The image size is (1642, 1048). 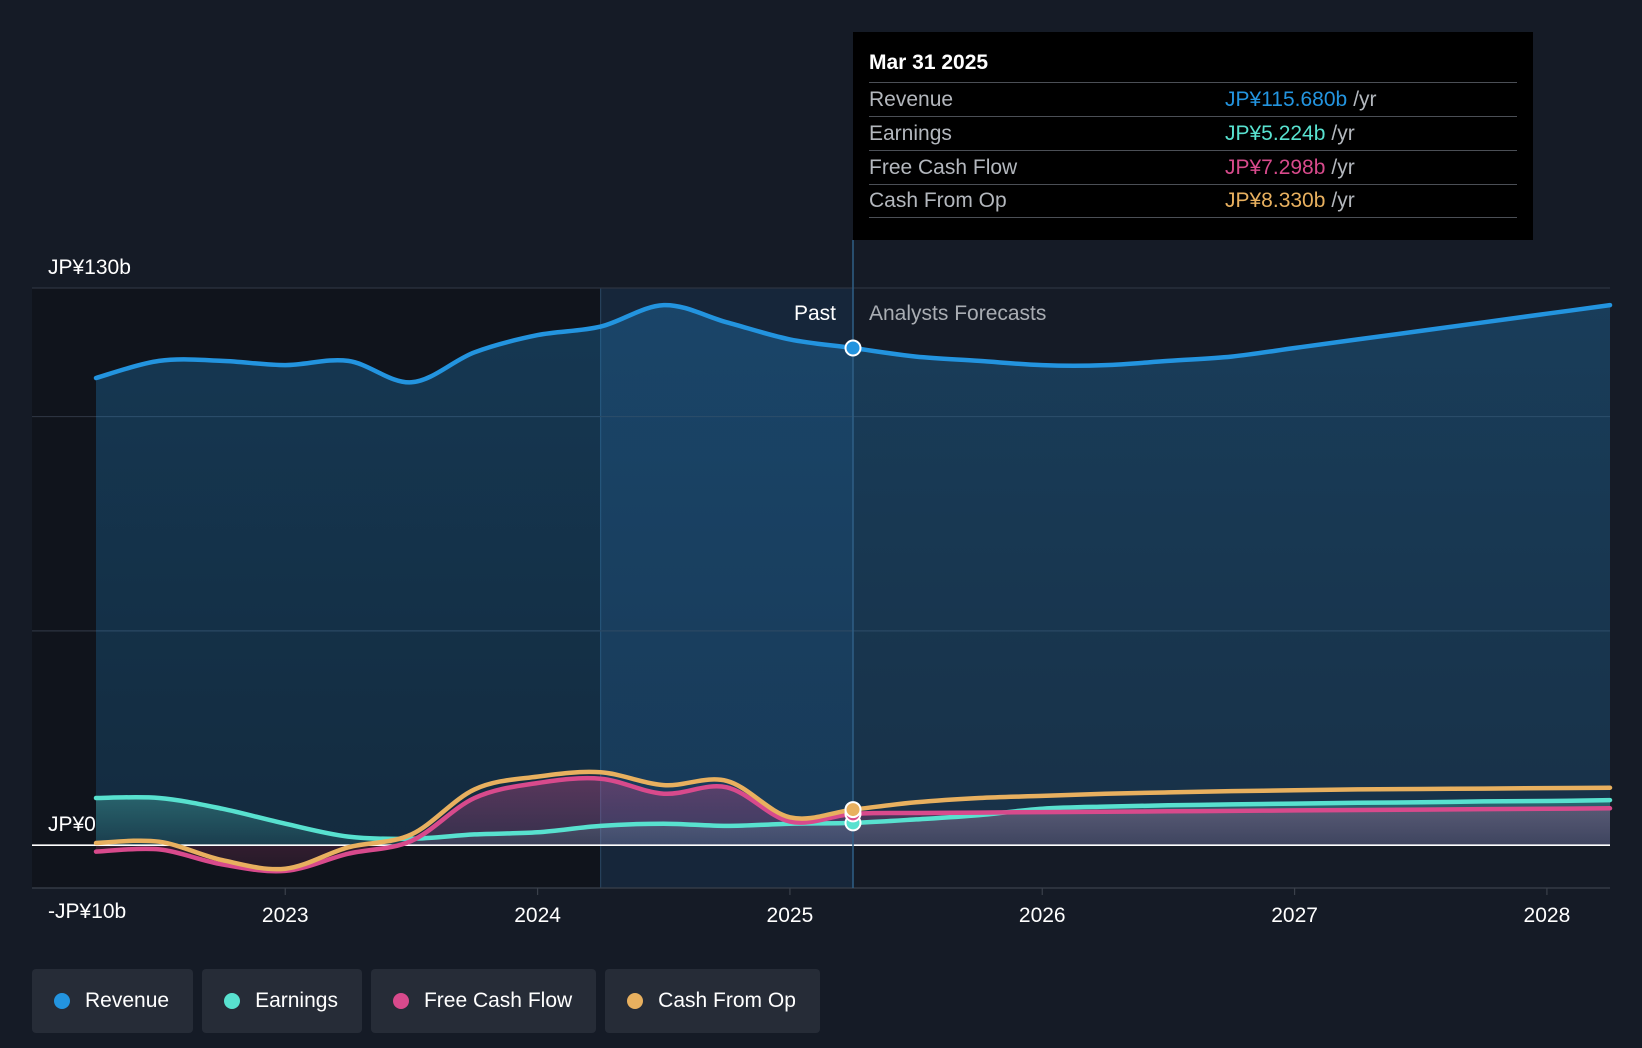 What do you see at coordinates (727, 1000) in the screenshot?
I see `legend-label: Cash From Op` at bounding box center [727, 1000].